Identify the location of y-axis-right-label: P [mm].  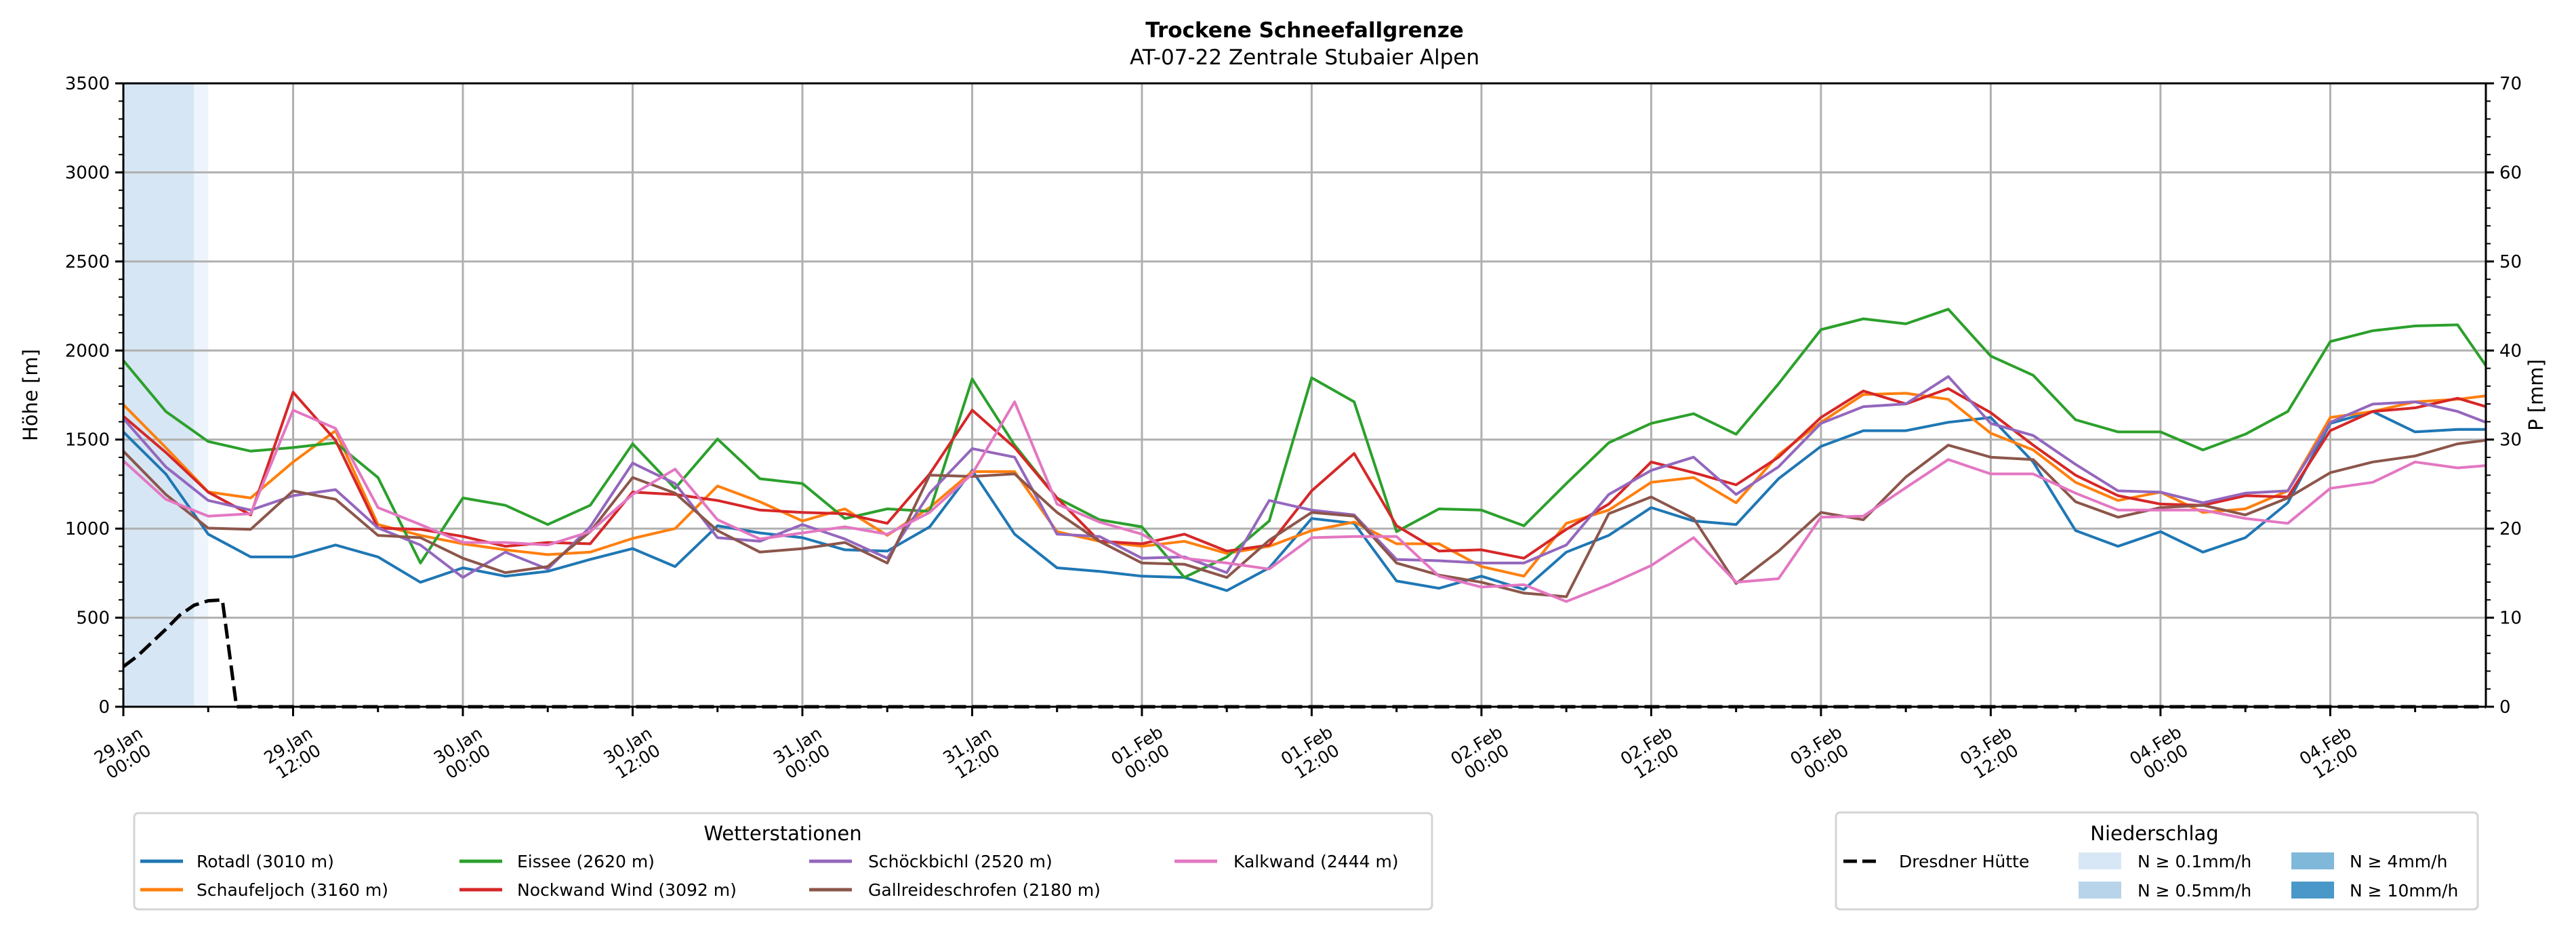
(2536, 395).